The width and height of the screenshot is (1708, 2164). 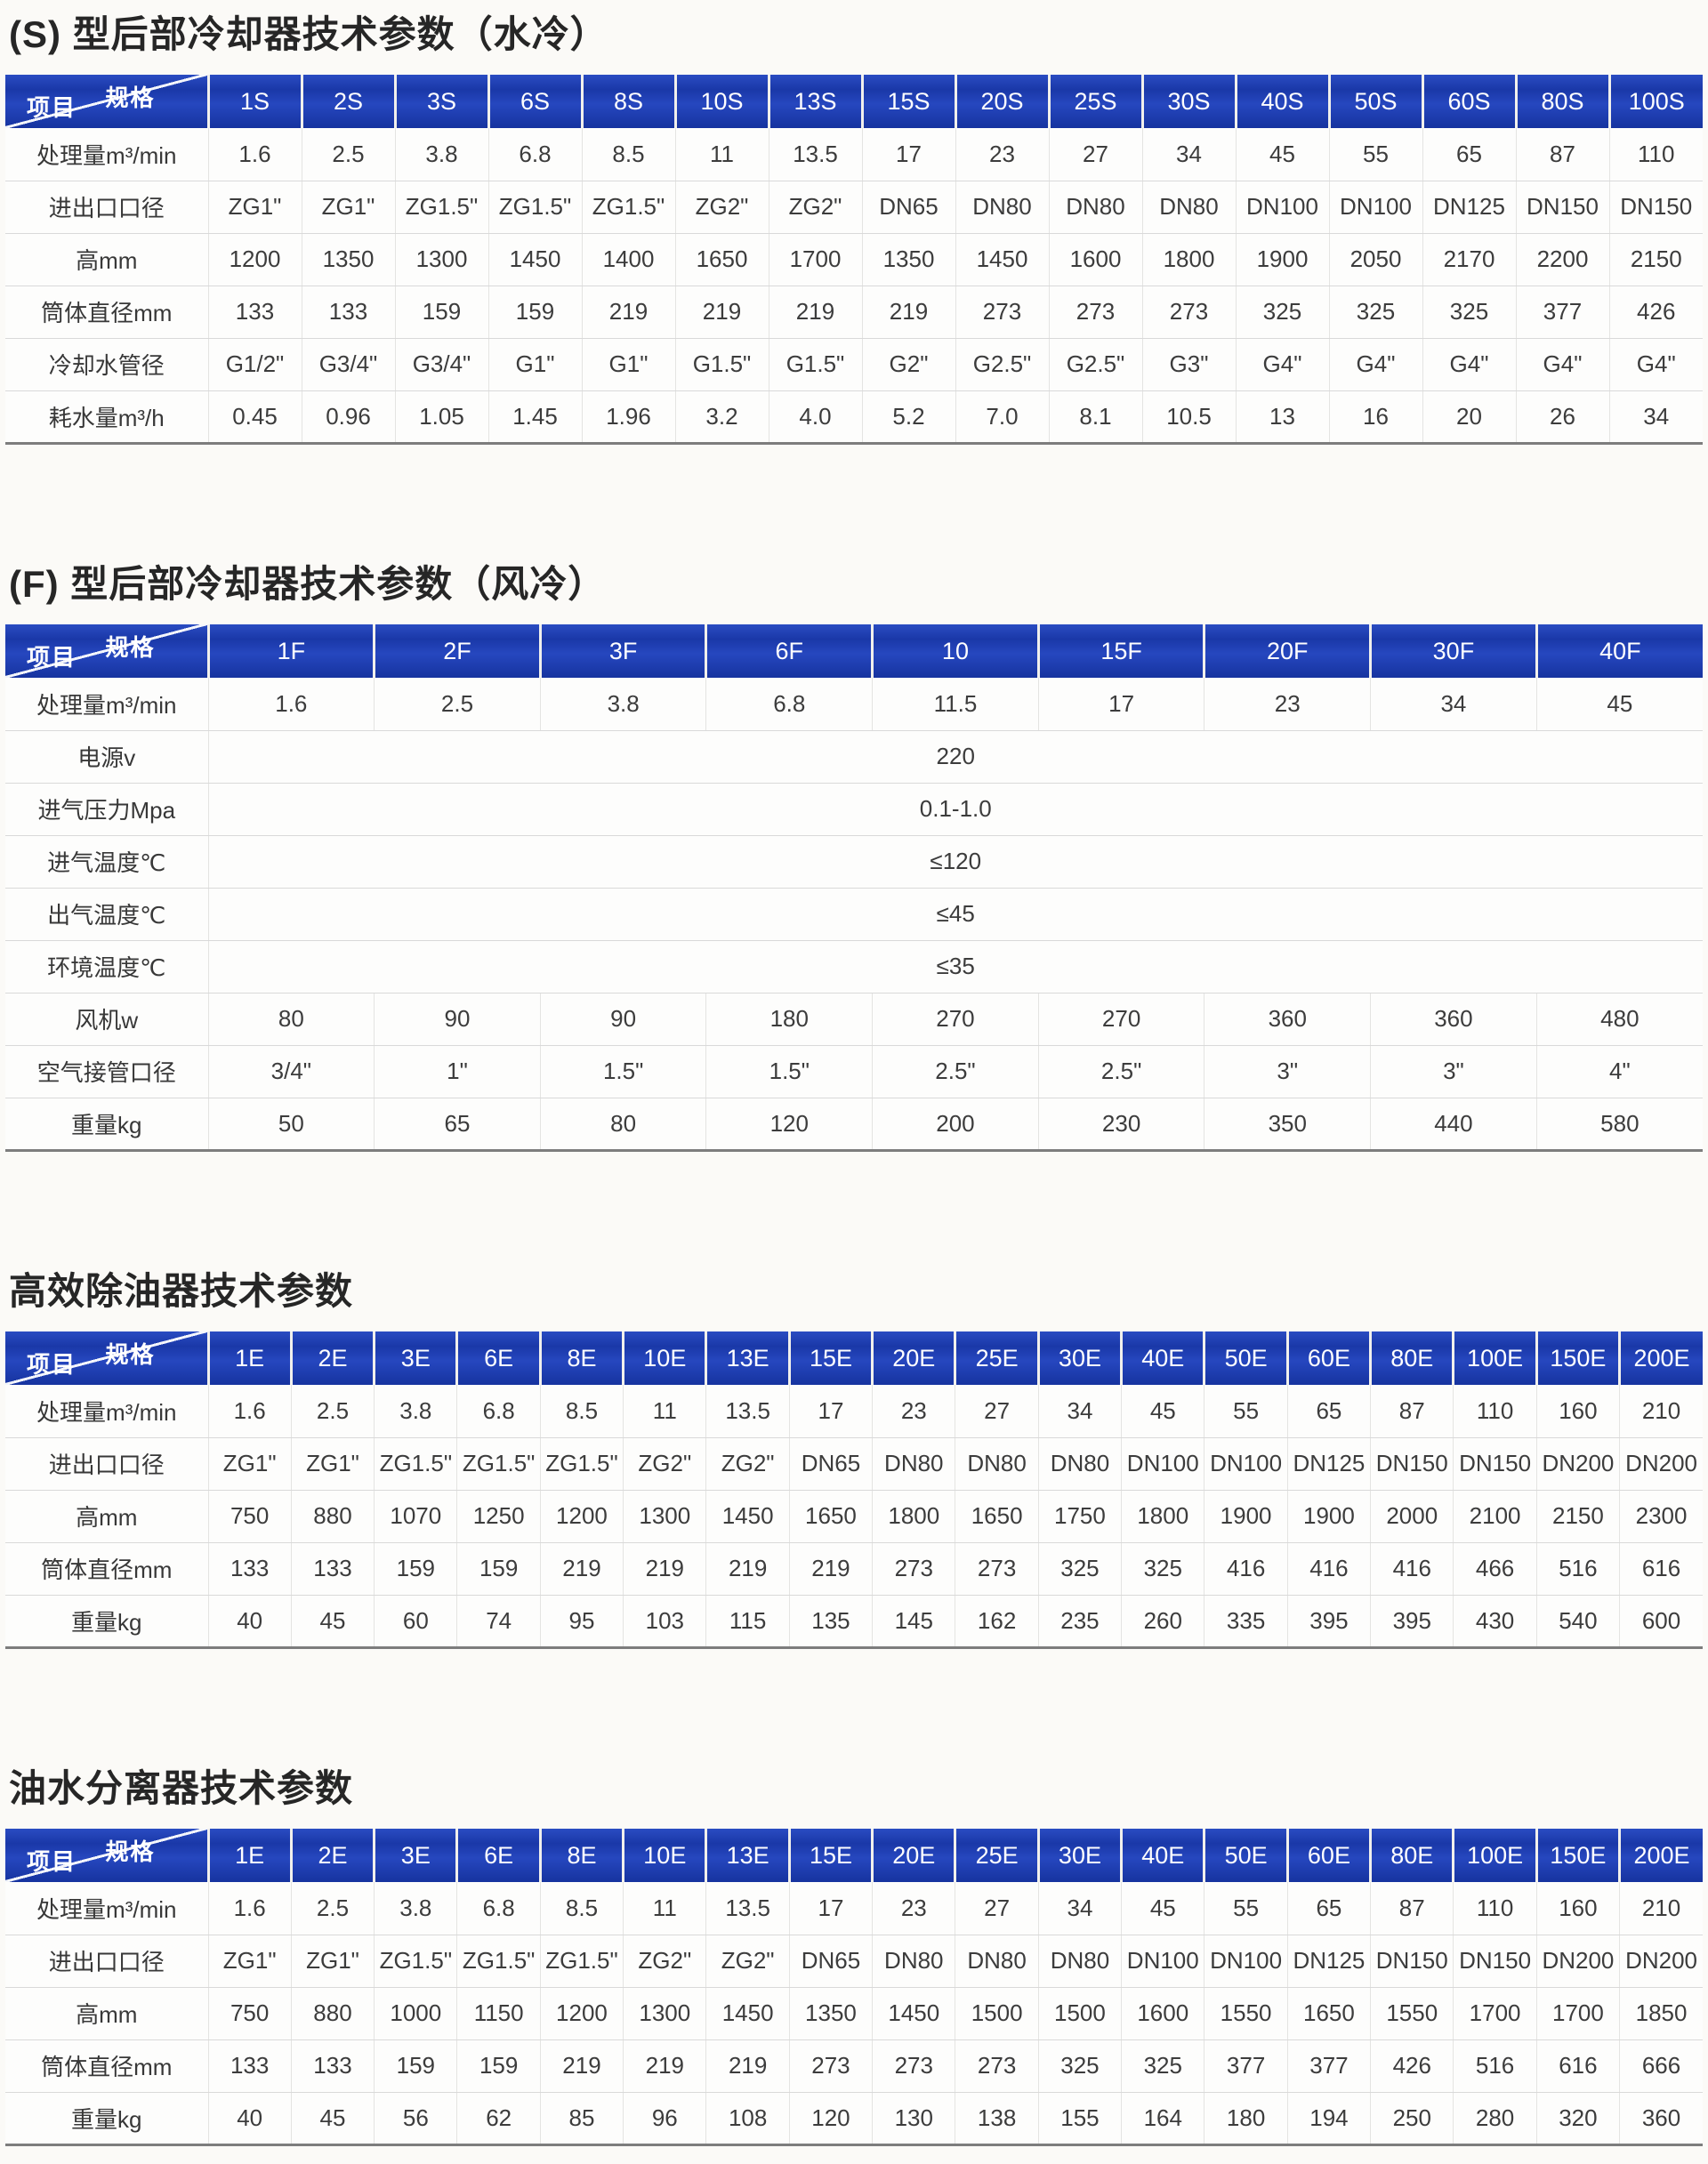 What do you see at coordinates (1095, 259) in the screenshot?
I see `cell: 1600` at bounding box center [1095, 259].